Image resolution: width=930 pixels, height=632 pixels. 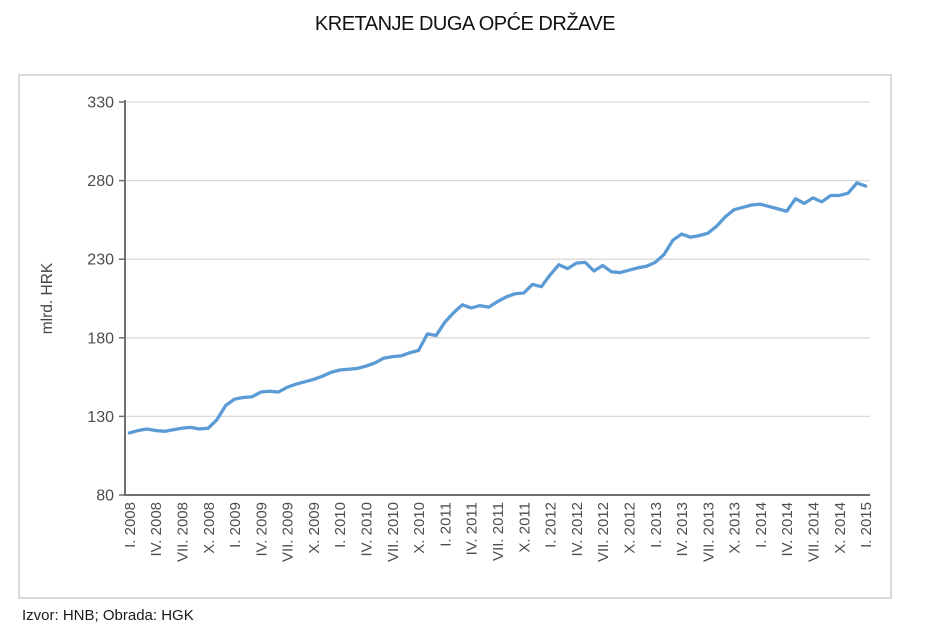 What do you see at coordinates (629, 528) in the screenshot?
I see `x-tick-label: X. 2012` at bounding box center [629, 528].